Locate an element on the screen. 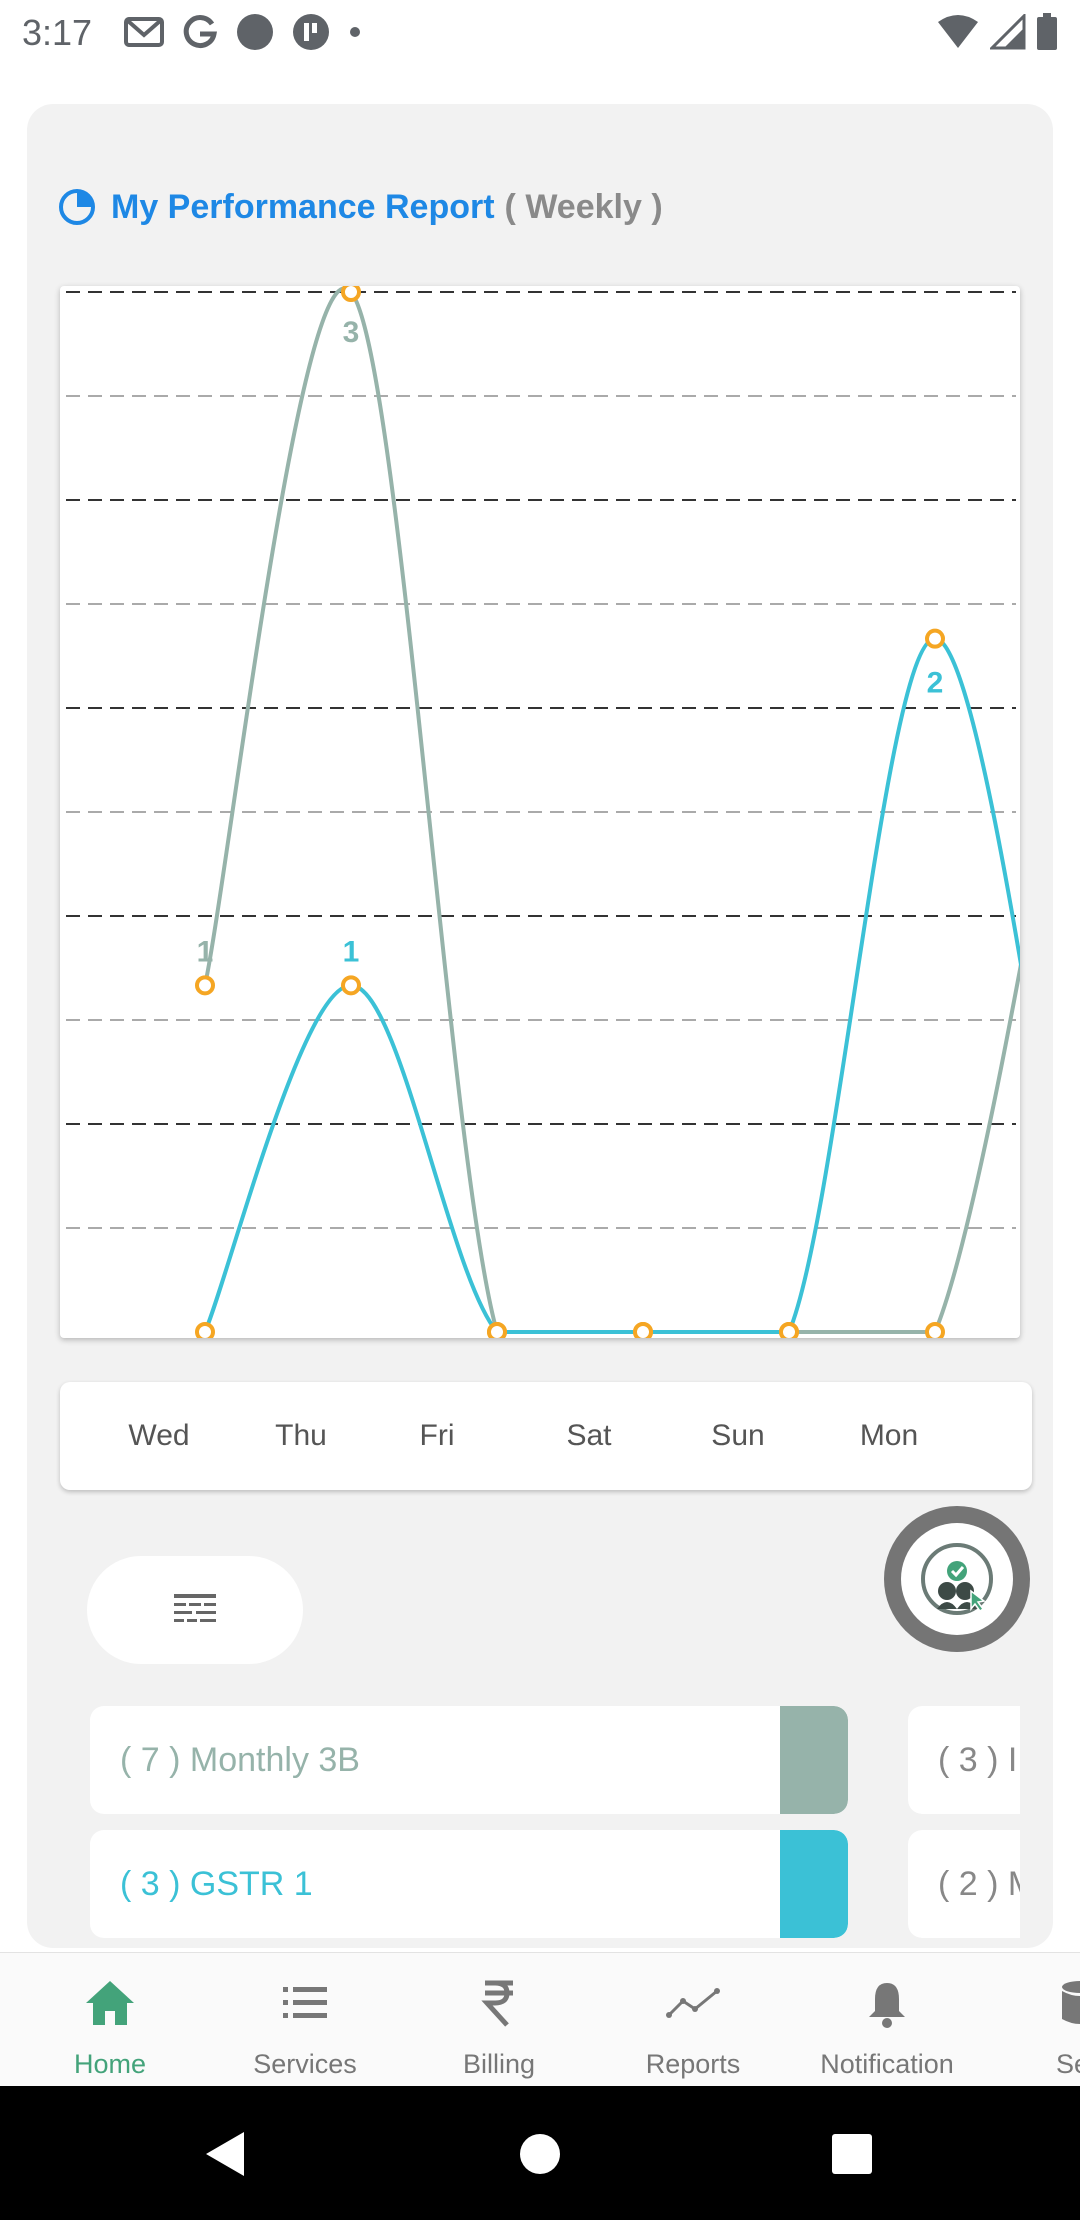 The width and height of the screenshot is (1080, 2220). rupee-icon is located at coordinates (497, 2003).